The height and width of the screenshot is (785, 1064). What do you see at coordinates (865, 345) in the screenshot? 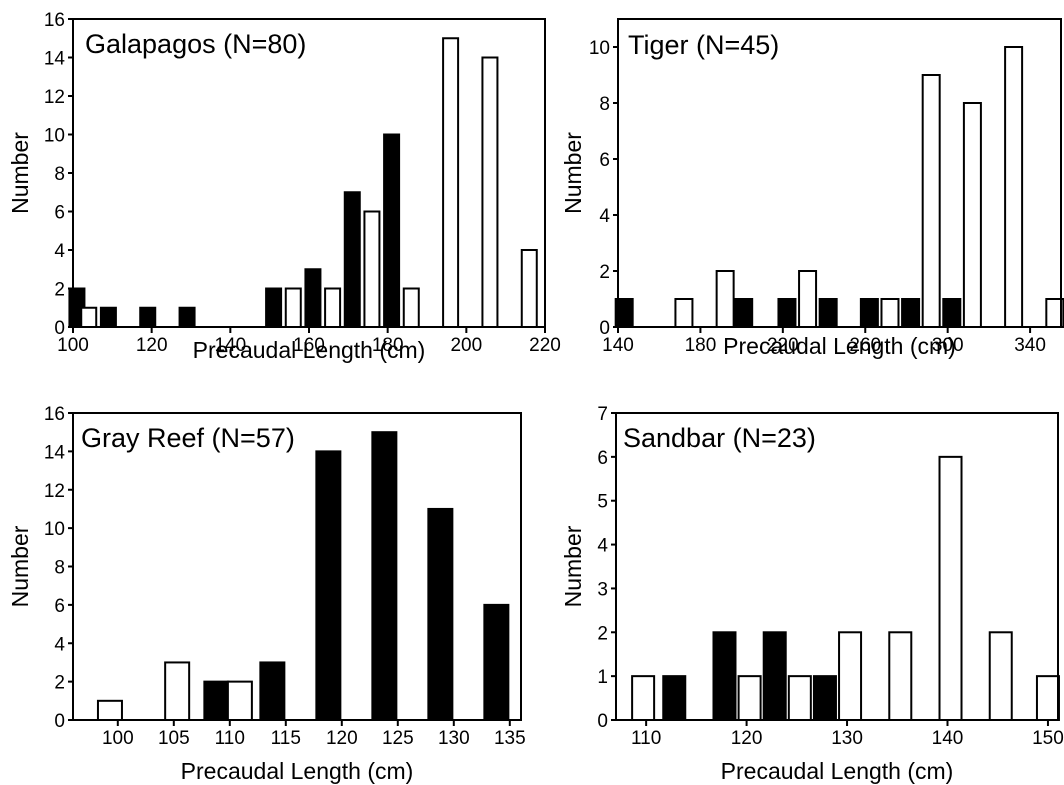
I see `x-tick-label: 260` at bounding box center [865, 345].